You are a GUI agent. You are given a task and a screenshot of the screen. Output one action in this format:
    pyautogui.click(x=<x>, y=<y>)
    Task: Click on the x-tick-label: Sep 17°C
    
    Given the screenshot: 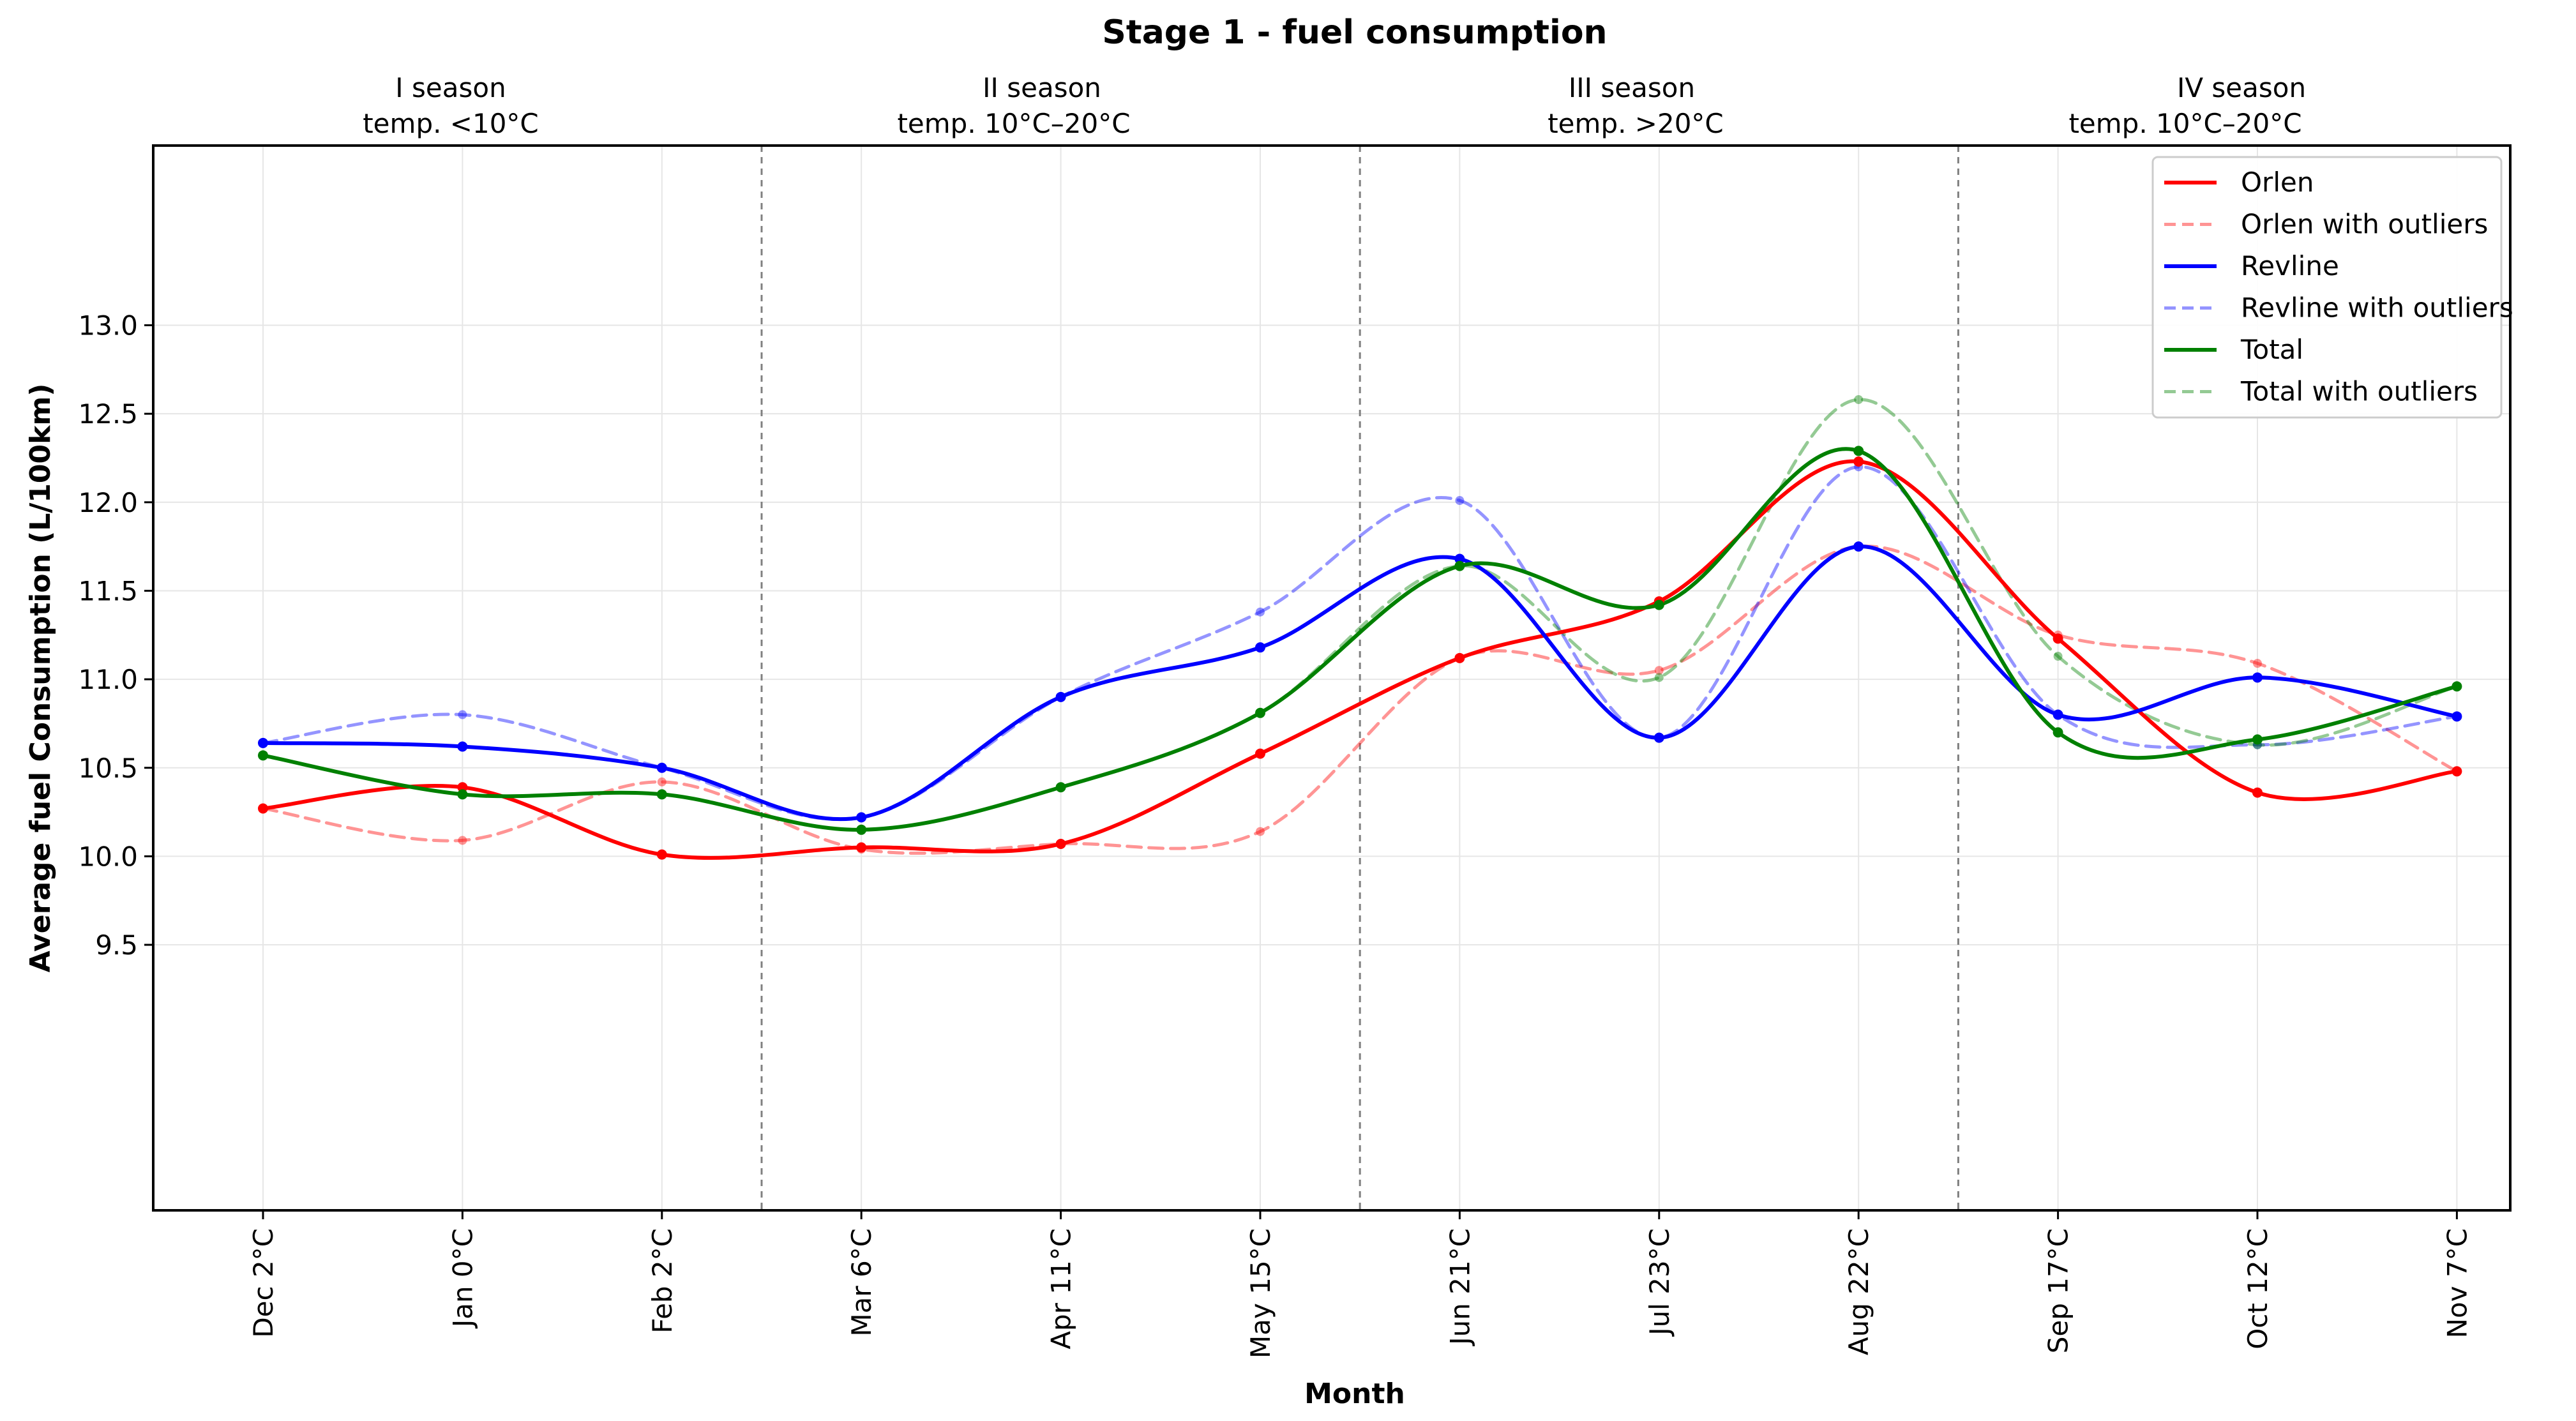 What is the action you would take?
    pyautogui.click(x=2058, y=1290)
    